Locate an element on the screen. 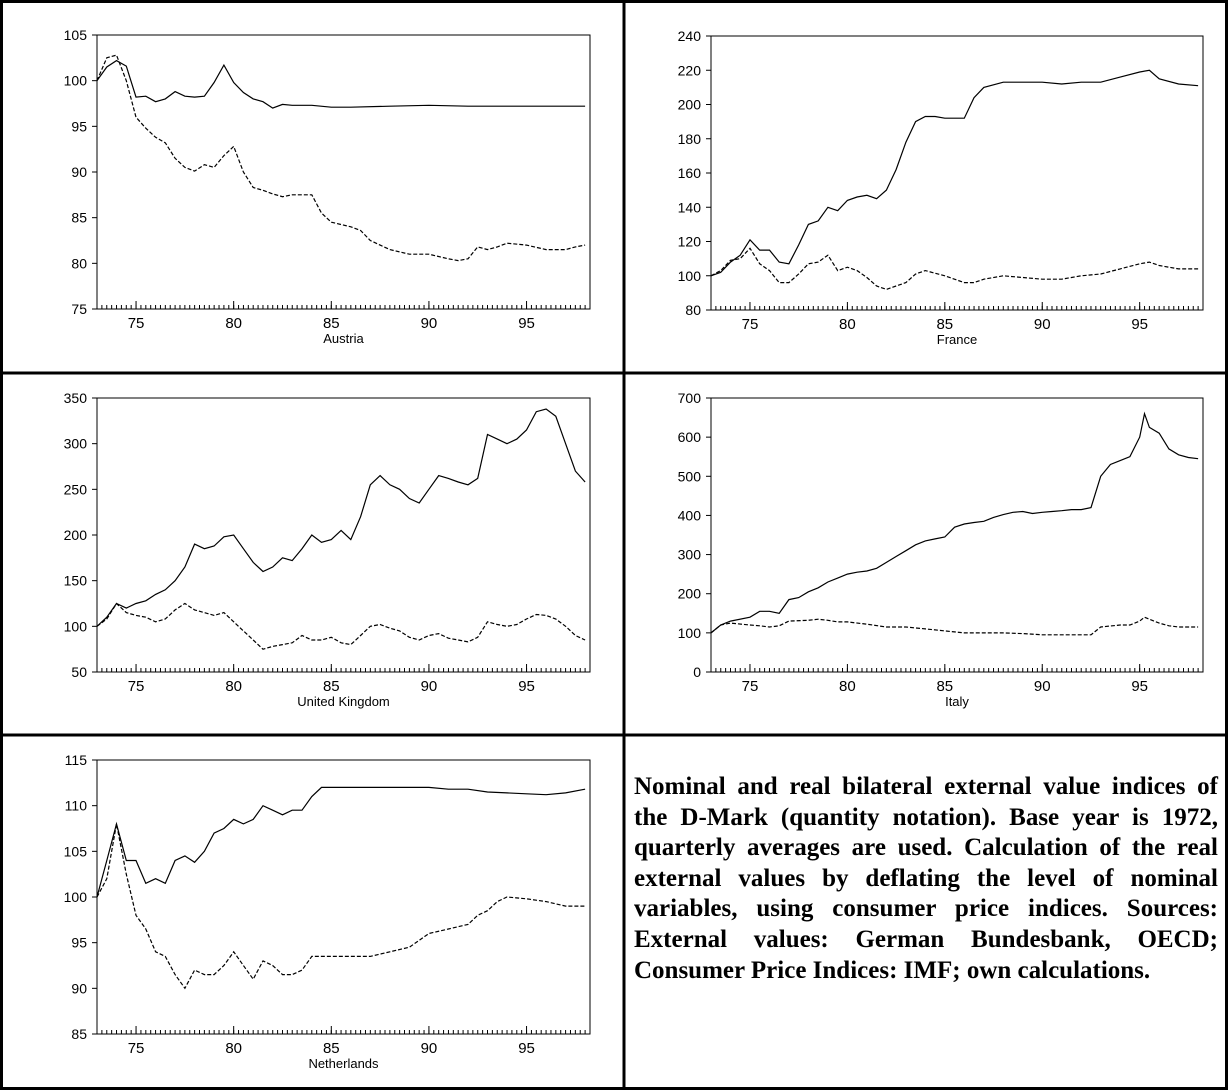 This screenshot has height=1090, width=1228. y-tick-label: 400 is located at coordinates (690, 515).